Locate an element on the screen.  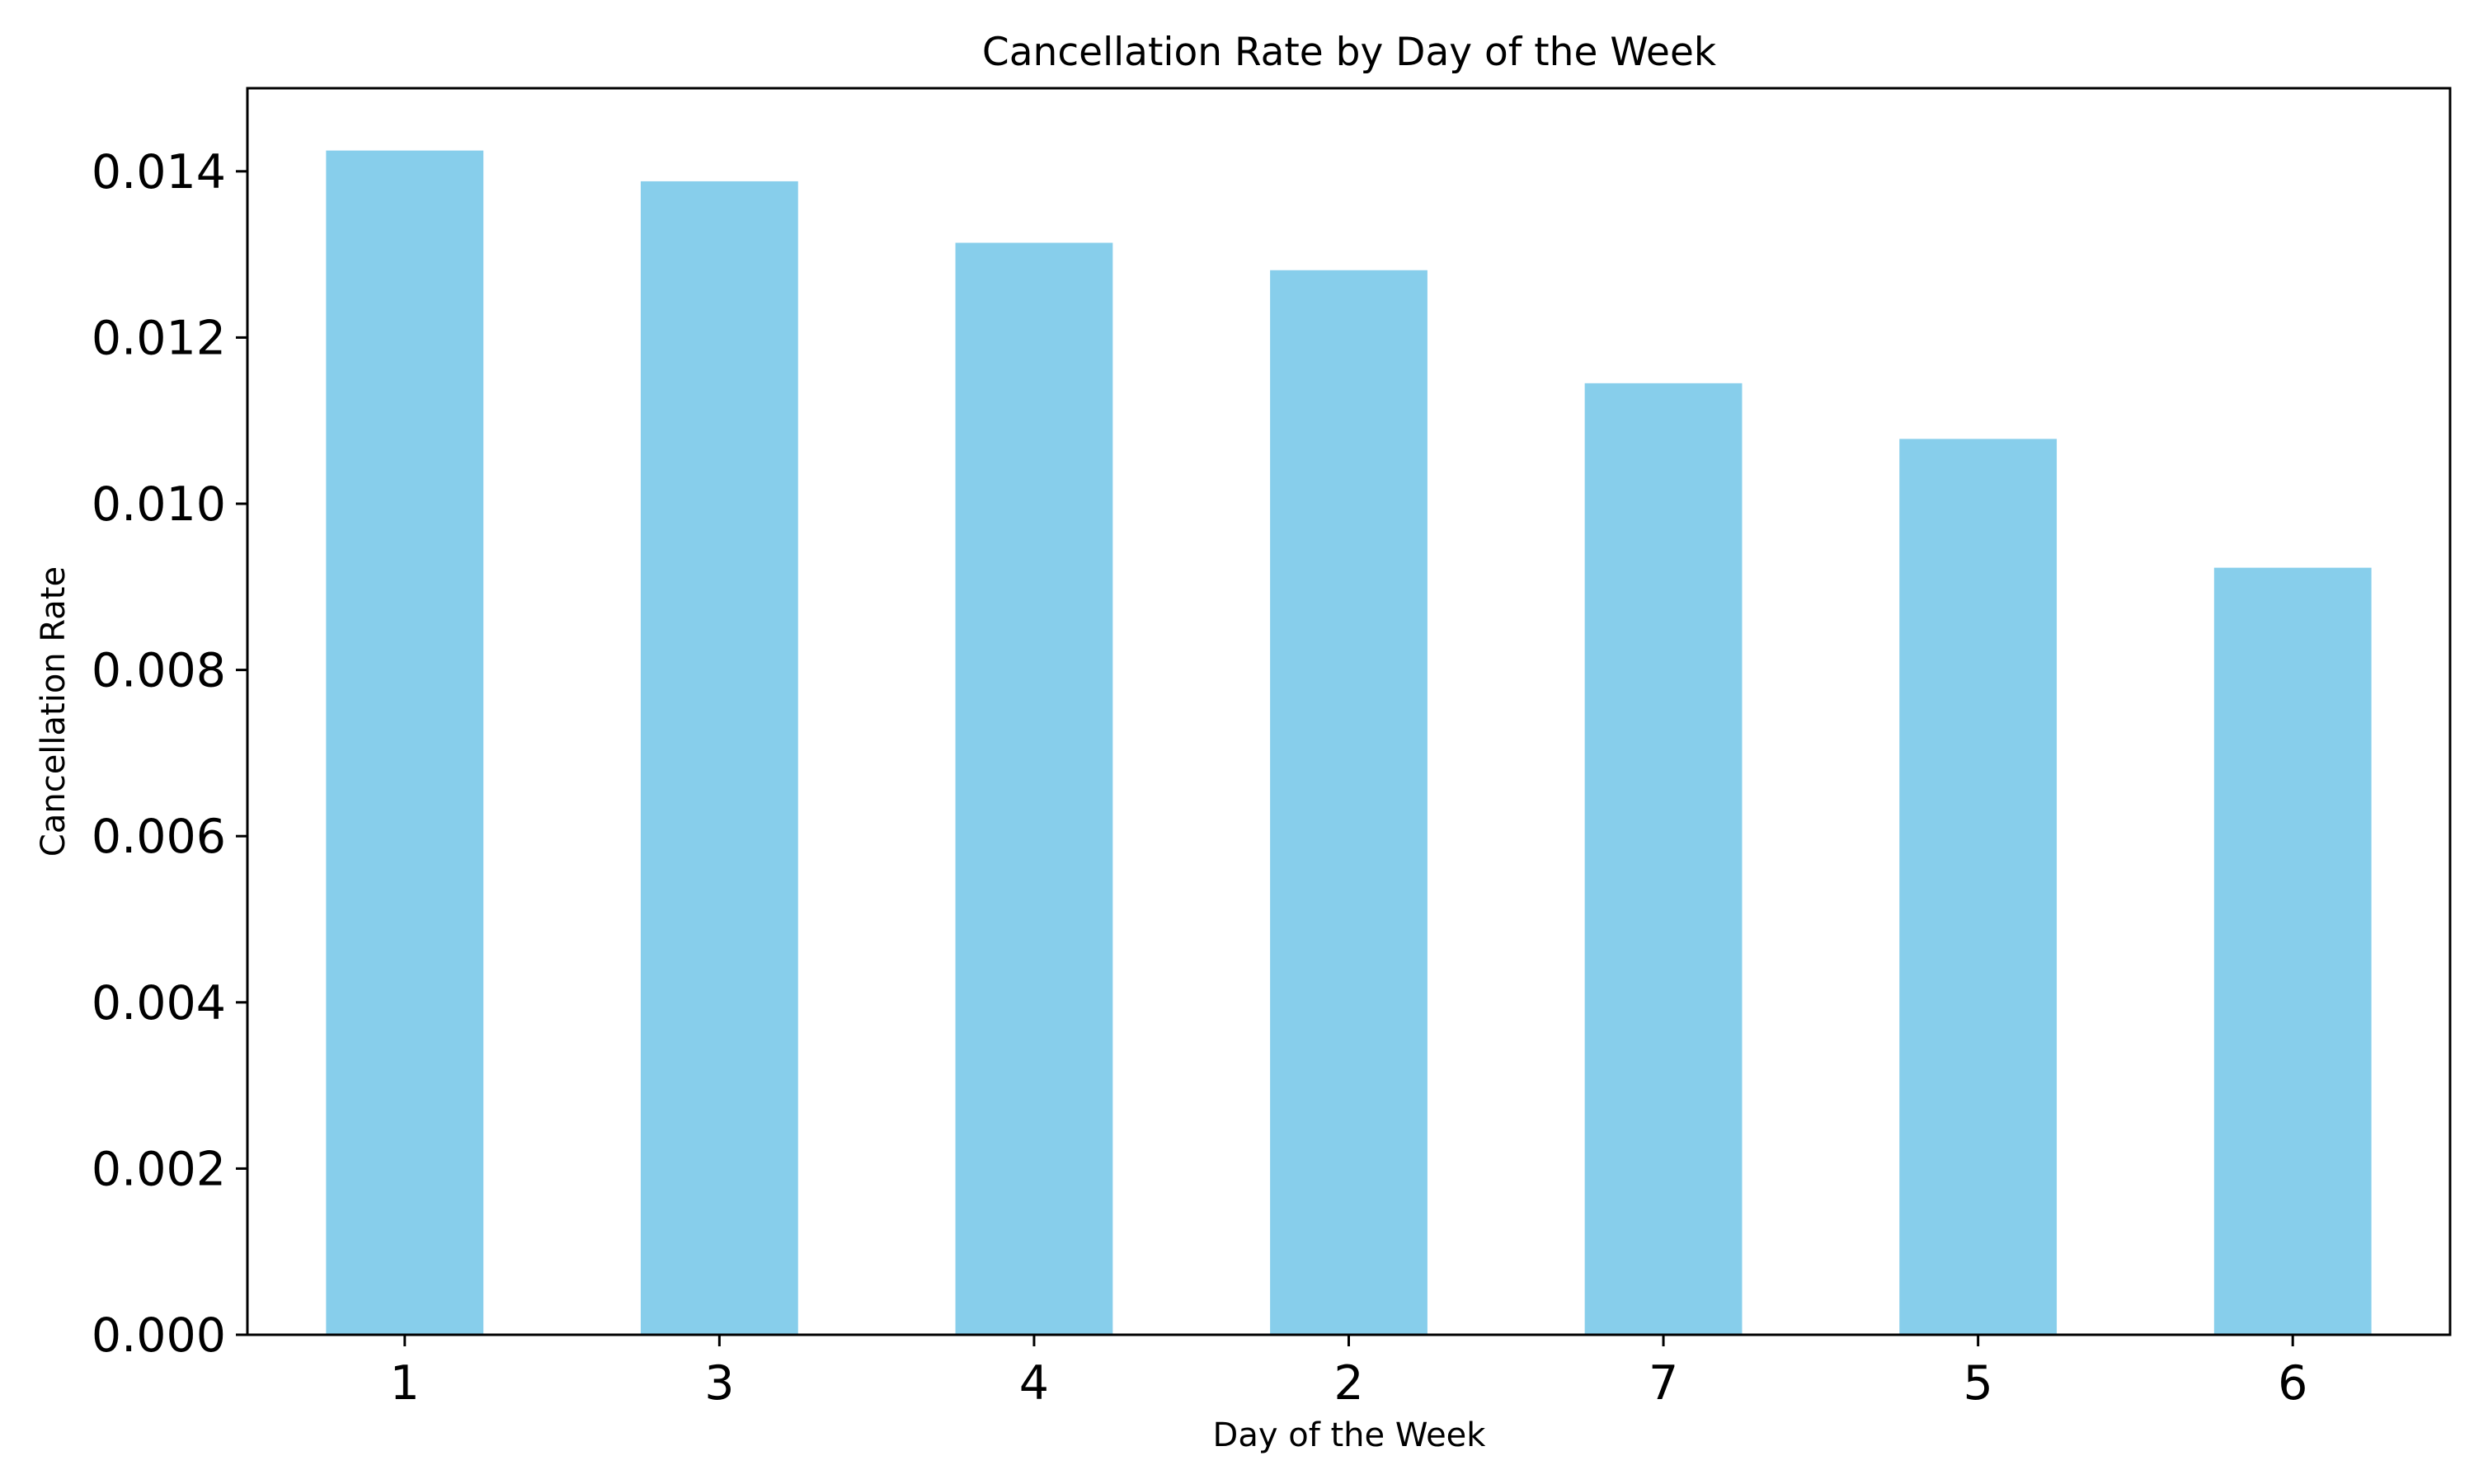
chart-title: Cancellation Rate by Day of the Week is located at coordinates (1349, 52).